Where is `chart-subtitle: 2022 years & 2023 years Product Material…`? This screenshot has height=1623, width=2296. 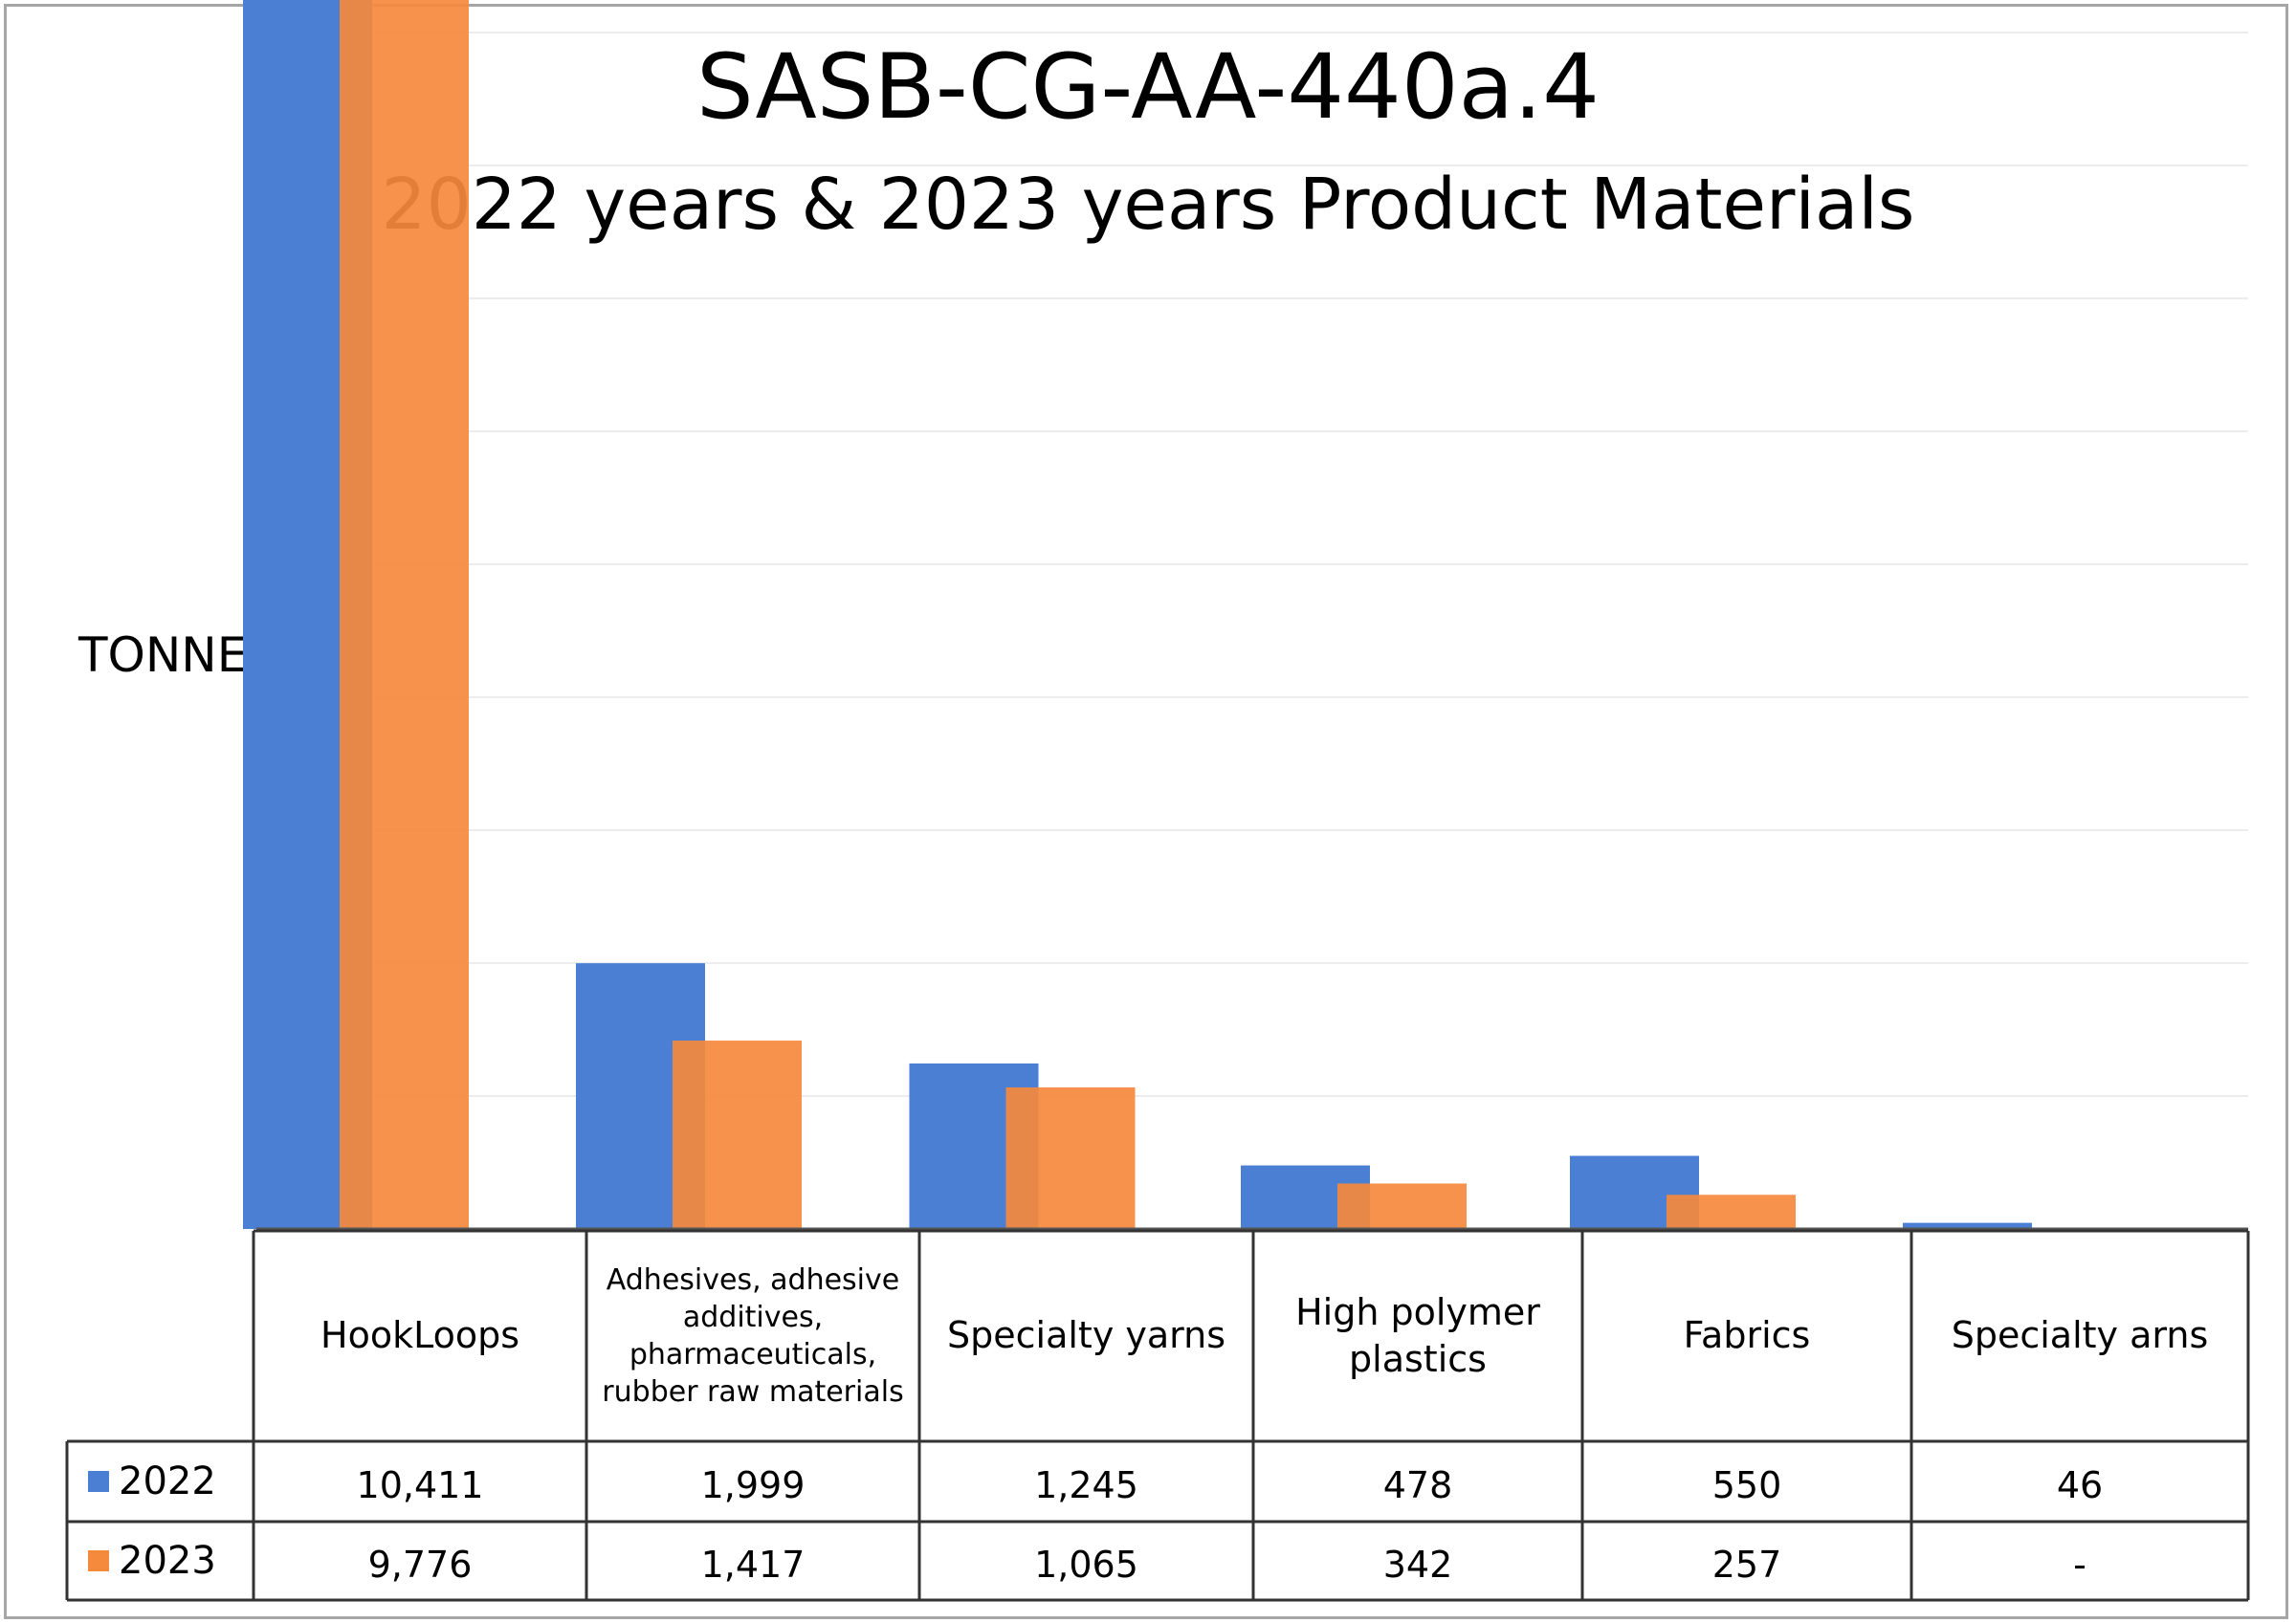
chart-subtitle: 2022 years & 2023 years Product Material… is located at coordinates (1148, 205).